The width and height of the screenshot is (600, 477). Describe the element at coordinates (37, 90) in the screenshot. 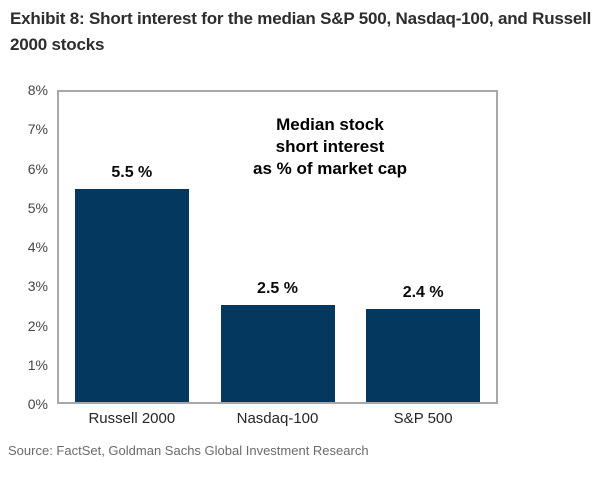

I see `y-tick-label-8: 8%` at that location.